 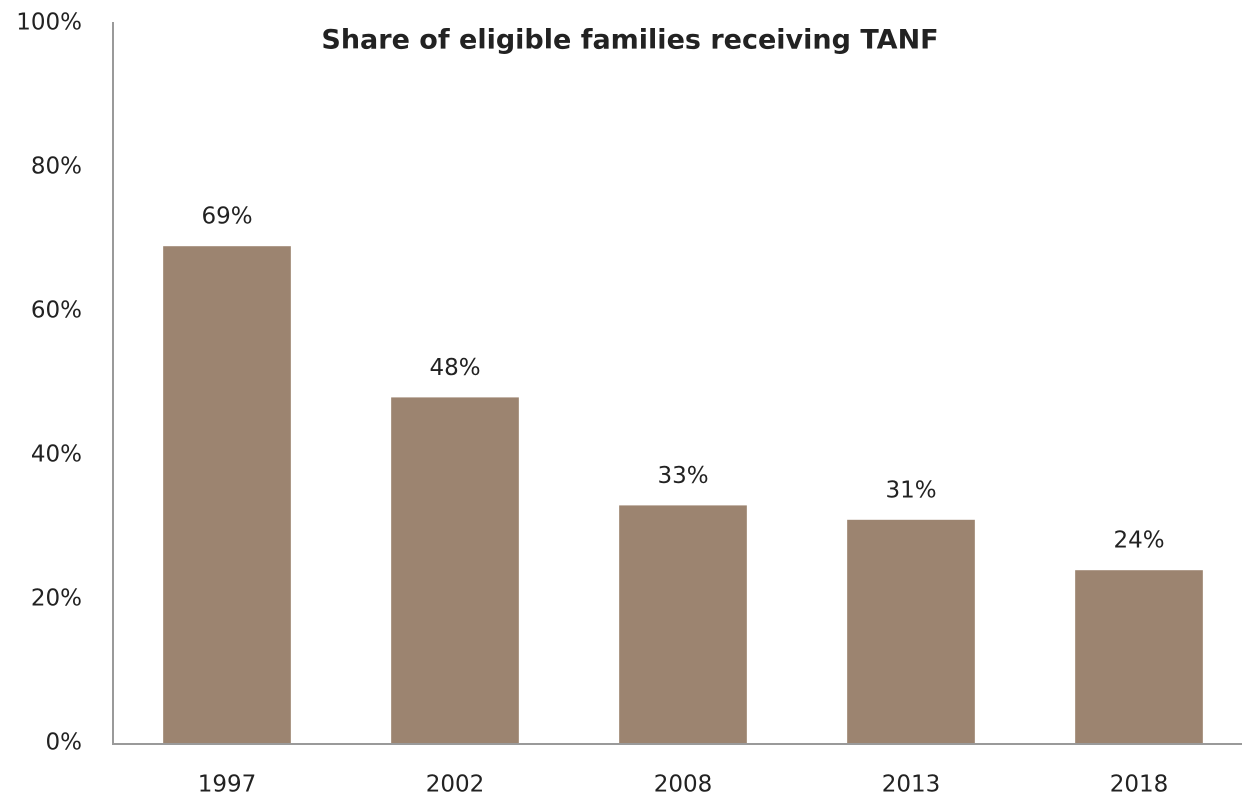 What do you see at coordinates (1139, 785) in the screenshot?
I see `x-tick-label: 2018` at bounding box center [1139, 785].